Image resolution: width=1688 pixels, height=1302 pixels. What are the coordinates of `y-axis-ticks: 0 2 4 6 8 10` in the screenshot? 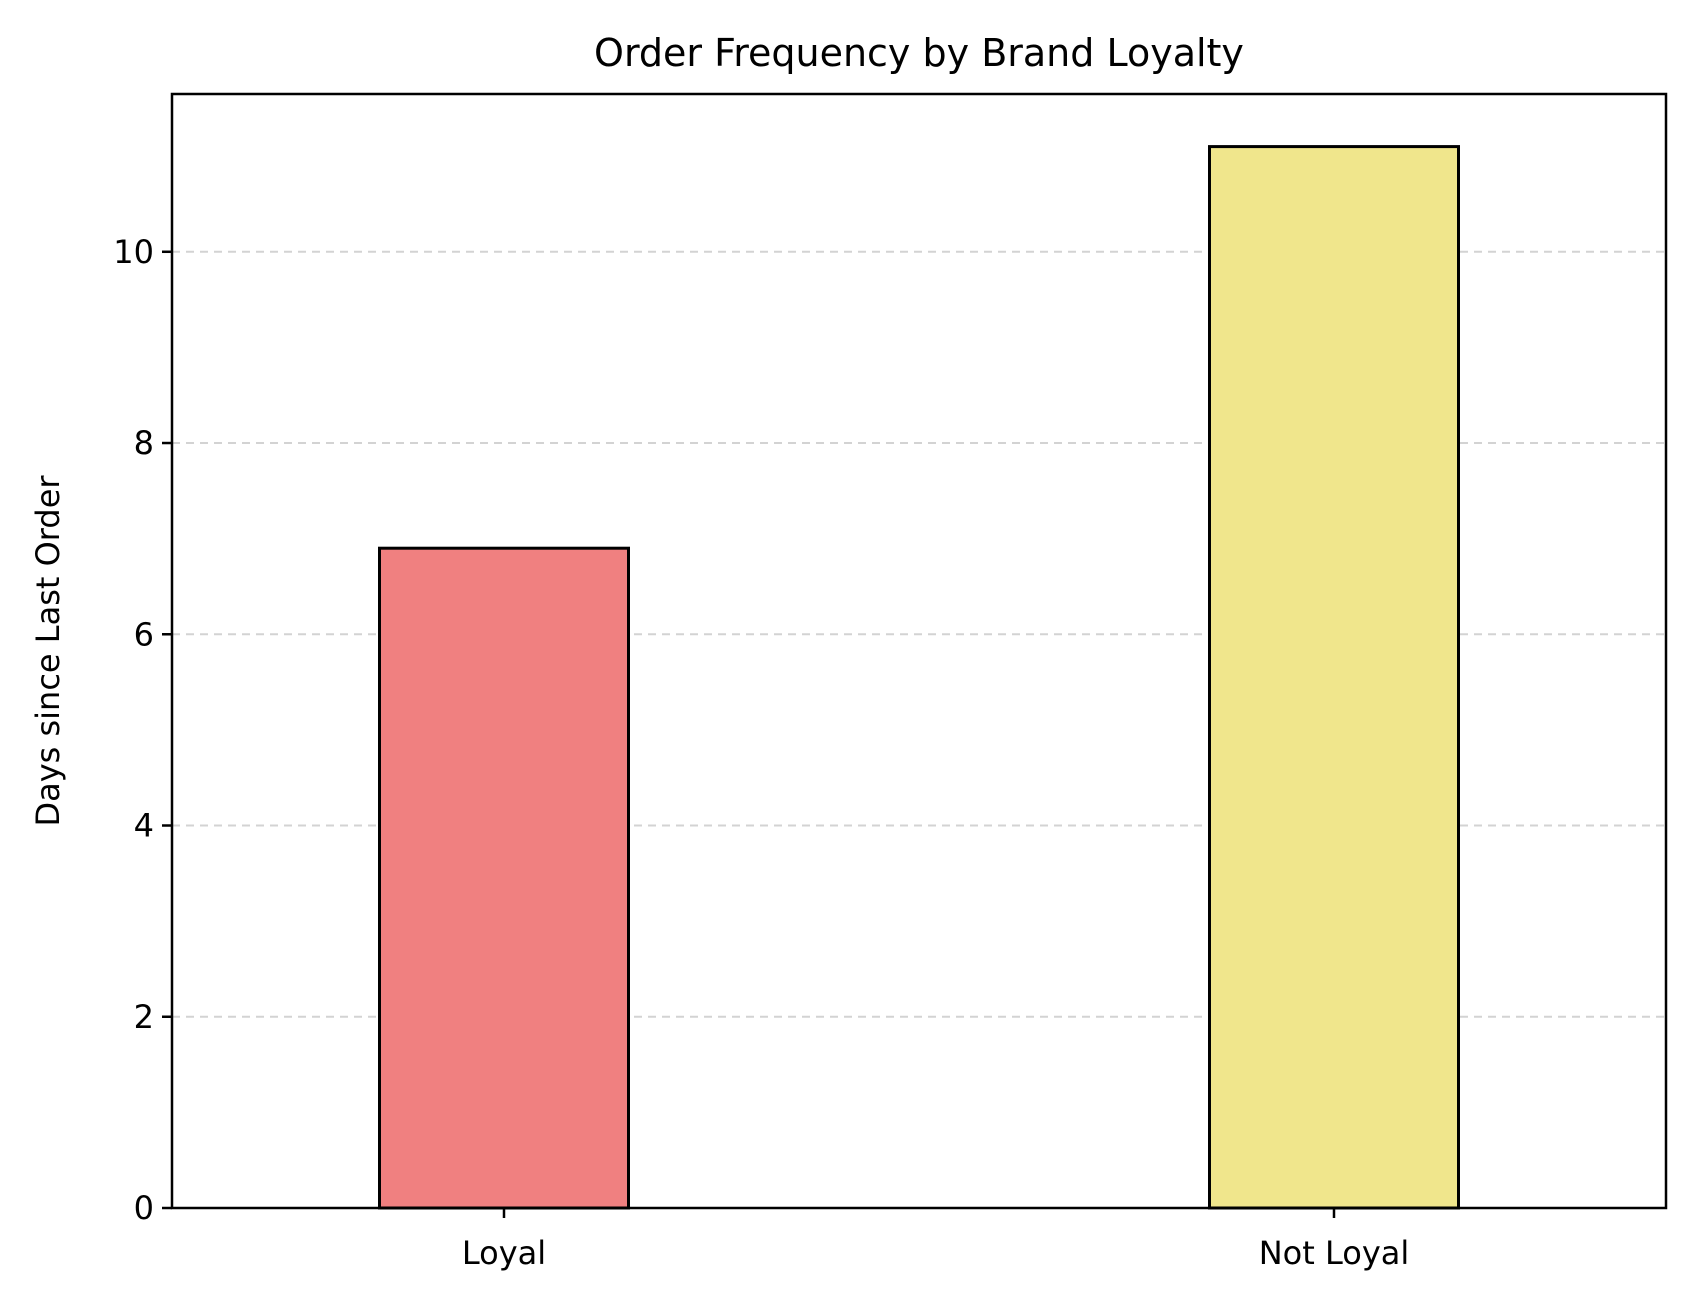 It's located at (142, 730).